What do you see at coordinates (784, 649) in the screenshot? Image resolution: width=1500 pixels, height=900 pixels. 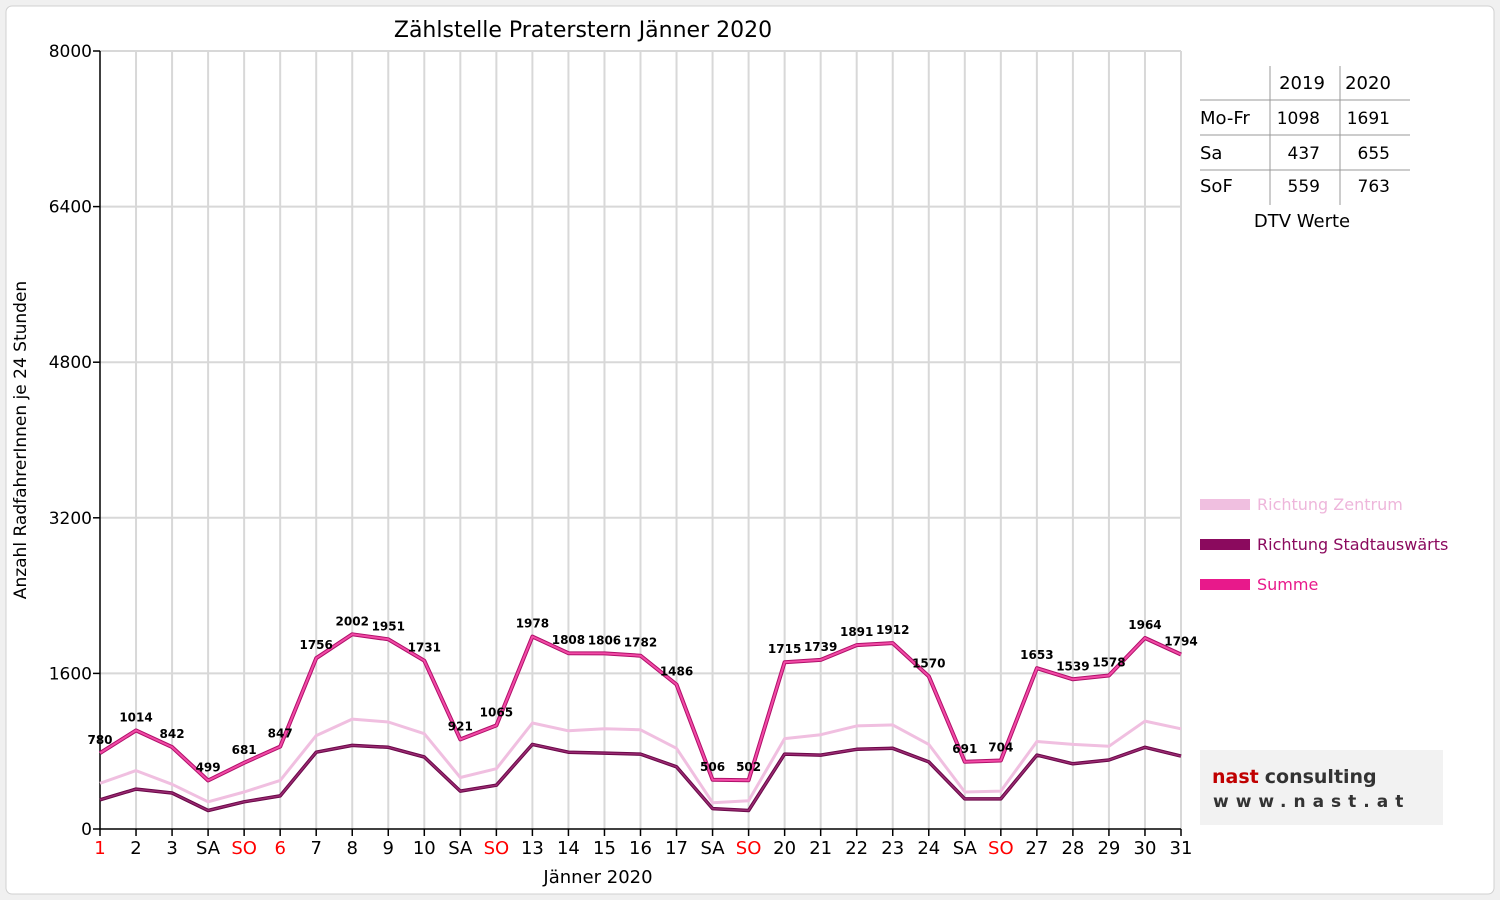 I see `data-label: 1715` at bounding box center [784, 649].